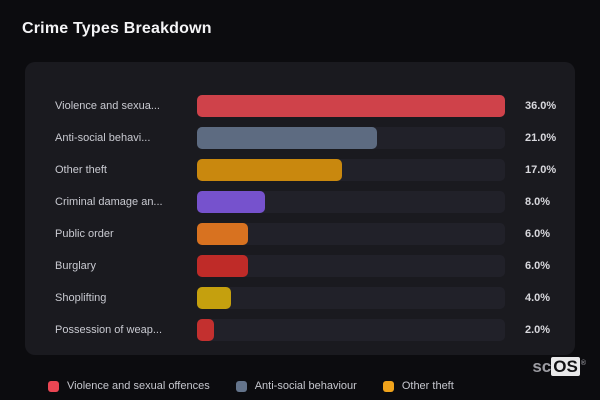 Image resolution: width=600 pixels, height=400 pixels. I want to click on scos-logo: sc OS ®, so click(559, 367).